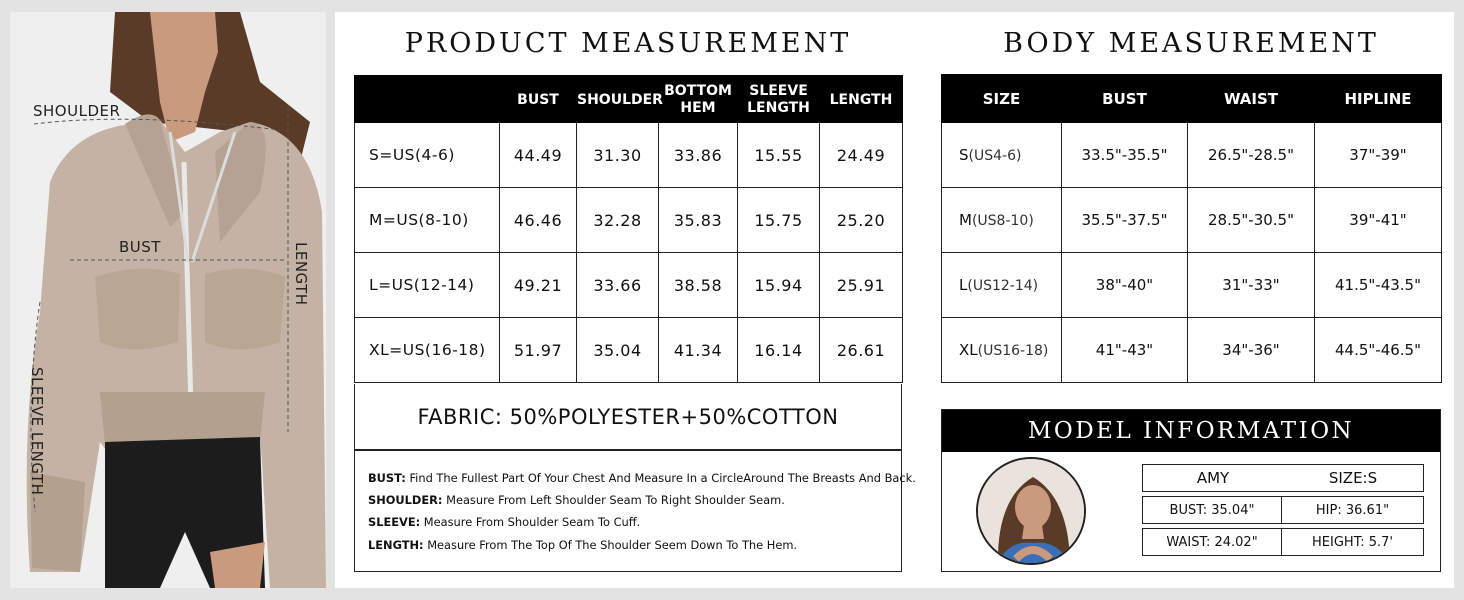 Image resolution: width=1464 pixels, height=600 pixels. I want to click on value-cell: 33.66, so click(617, 285).